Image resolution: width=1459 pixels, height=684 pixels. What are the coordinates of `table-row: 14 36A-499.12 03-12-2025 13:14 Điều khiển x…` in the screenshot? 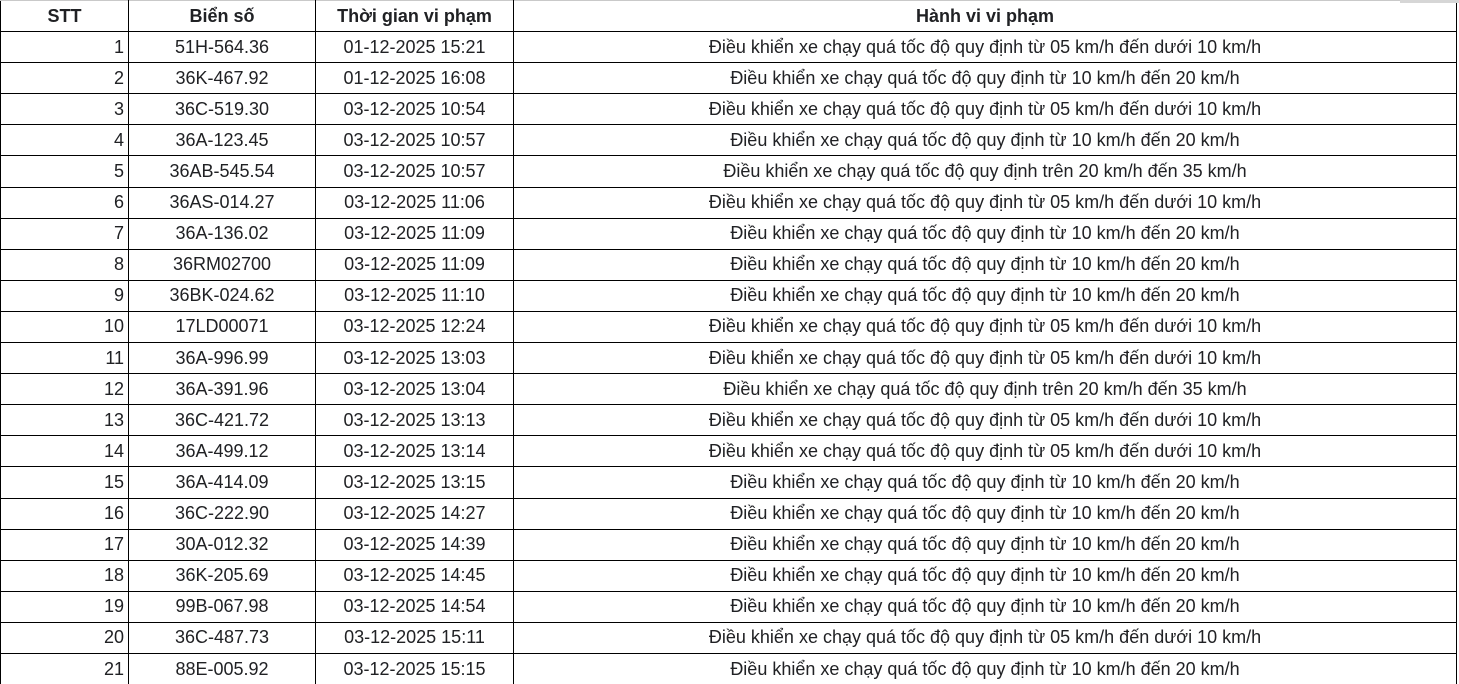 It's located at (728, 451).